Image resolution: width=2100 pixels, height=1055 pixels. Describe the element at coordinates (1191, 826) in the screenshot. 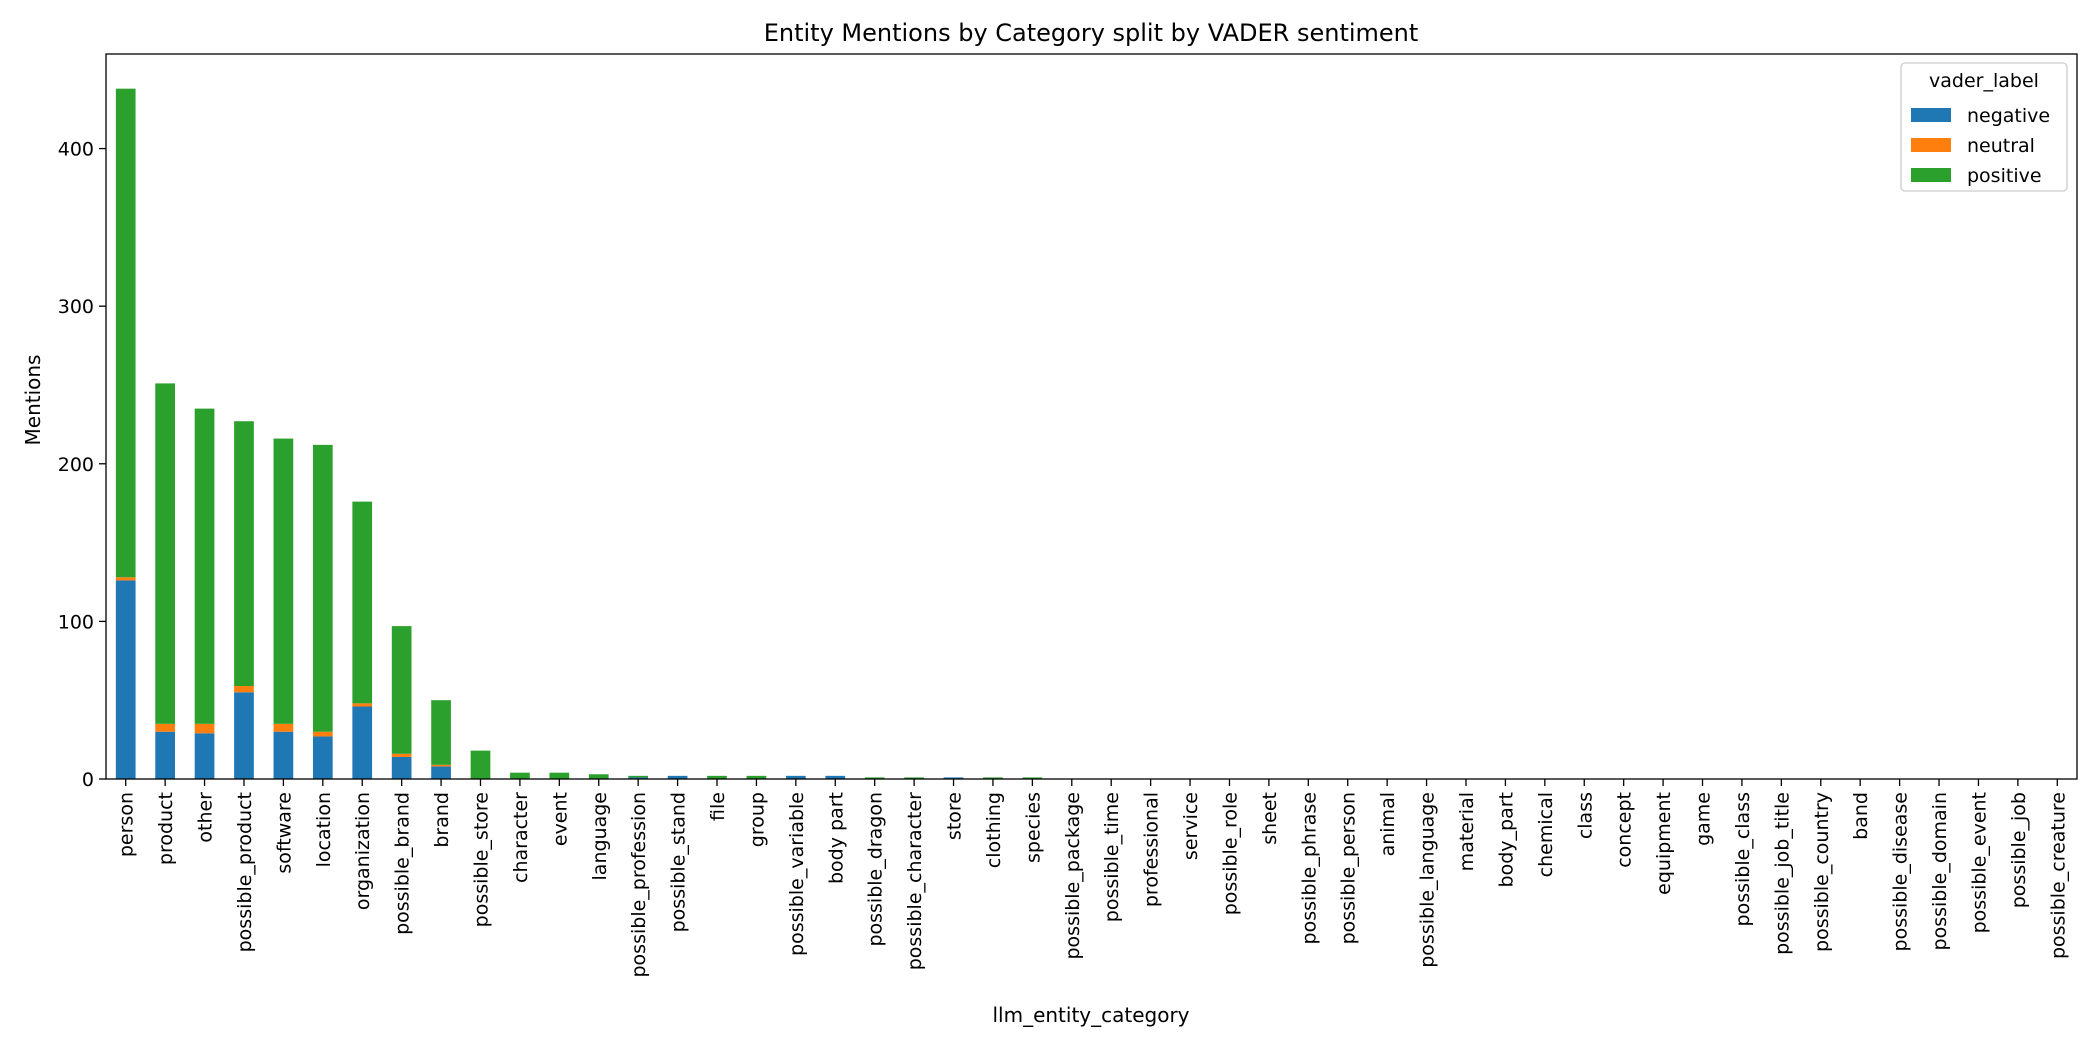

I see `x-tick-label: service` at that location.